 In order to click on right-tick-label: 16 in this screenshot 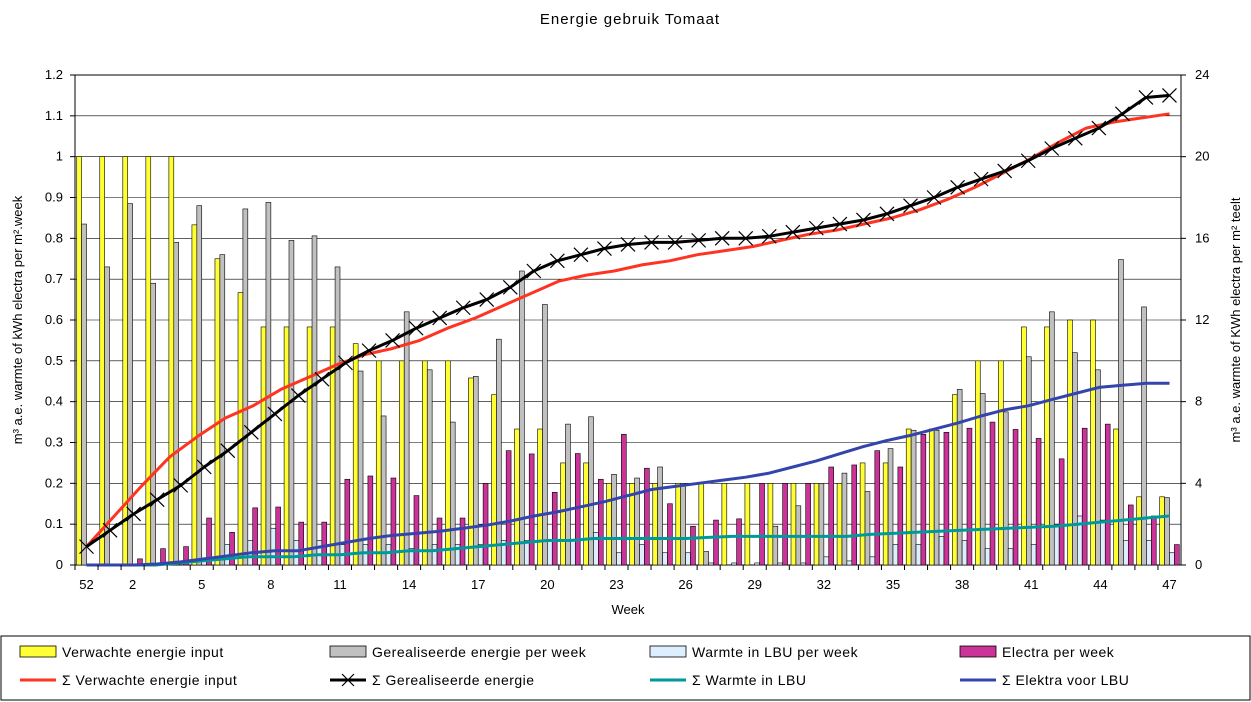, I will do `click(1202, 237)`.